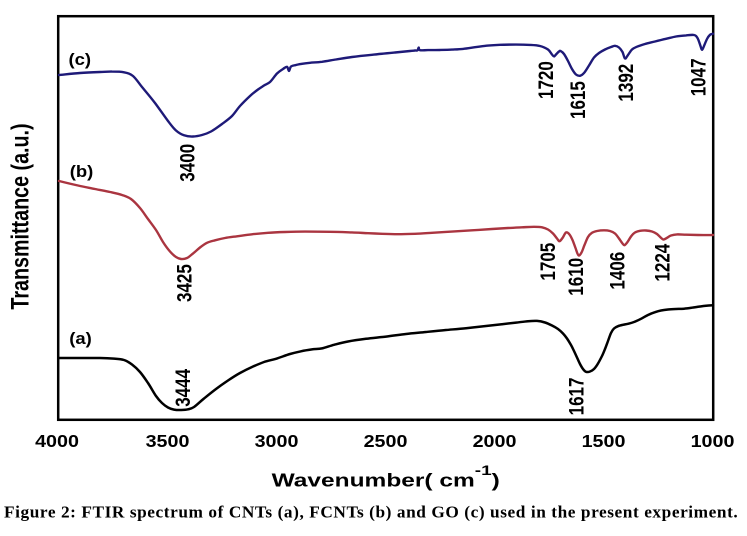  What do you see at coordinates (80, 59) in the screenshot?
I see `svg-text: (c)` at bounding box center [80, 59].